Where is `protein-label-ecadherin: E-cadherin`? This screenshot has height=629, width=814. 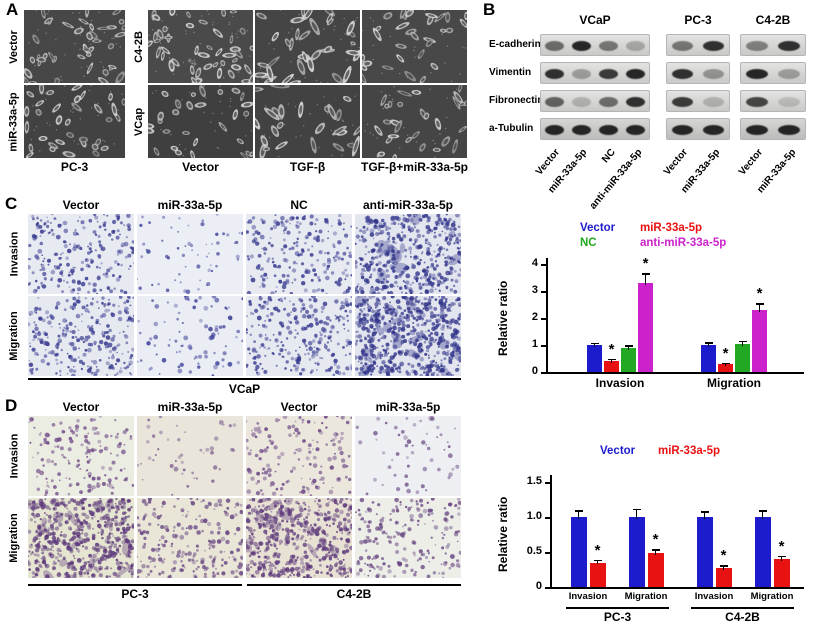 protein-label-ecadherin: E-cadherin is located at coordinates (515, 44).